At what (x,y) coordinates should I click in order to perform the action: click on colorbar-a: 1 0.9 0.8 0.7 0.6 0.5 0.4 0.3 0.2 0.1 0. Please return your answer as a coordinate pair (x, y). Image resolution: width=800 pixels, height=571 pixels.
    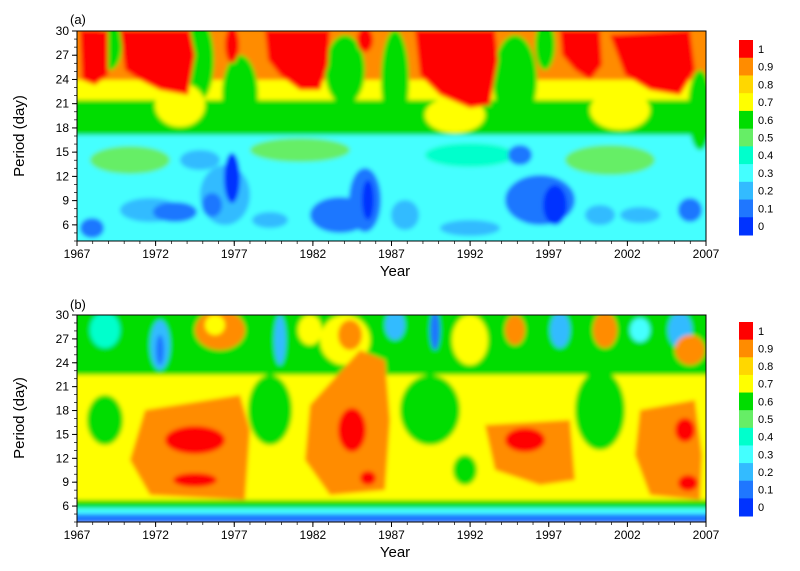
    Looking at the image, I should click on (756, 138).